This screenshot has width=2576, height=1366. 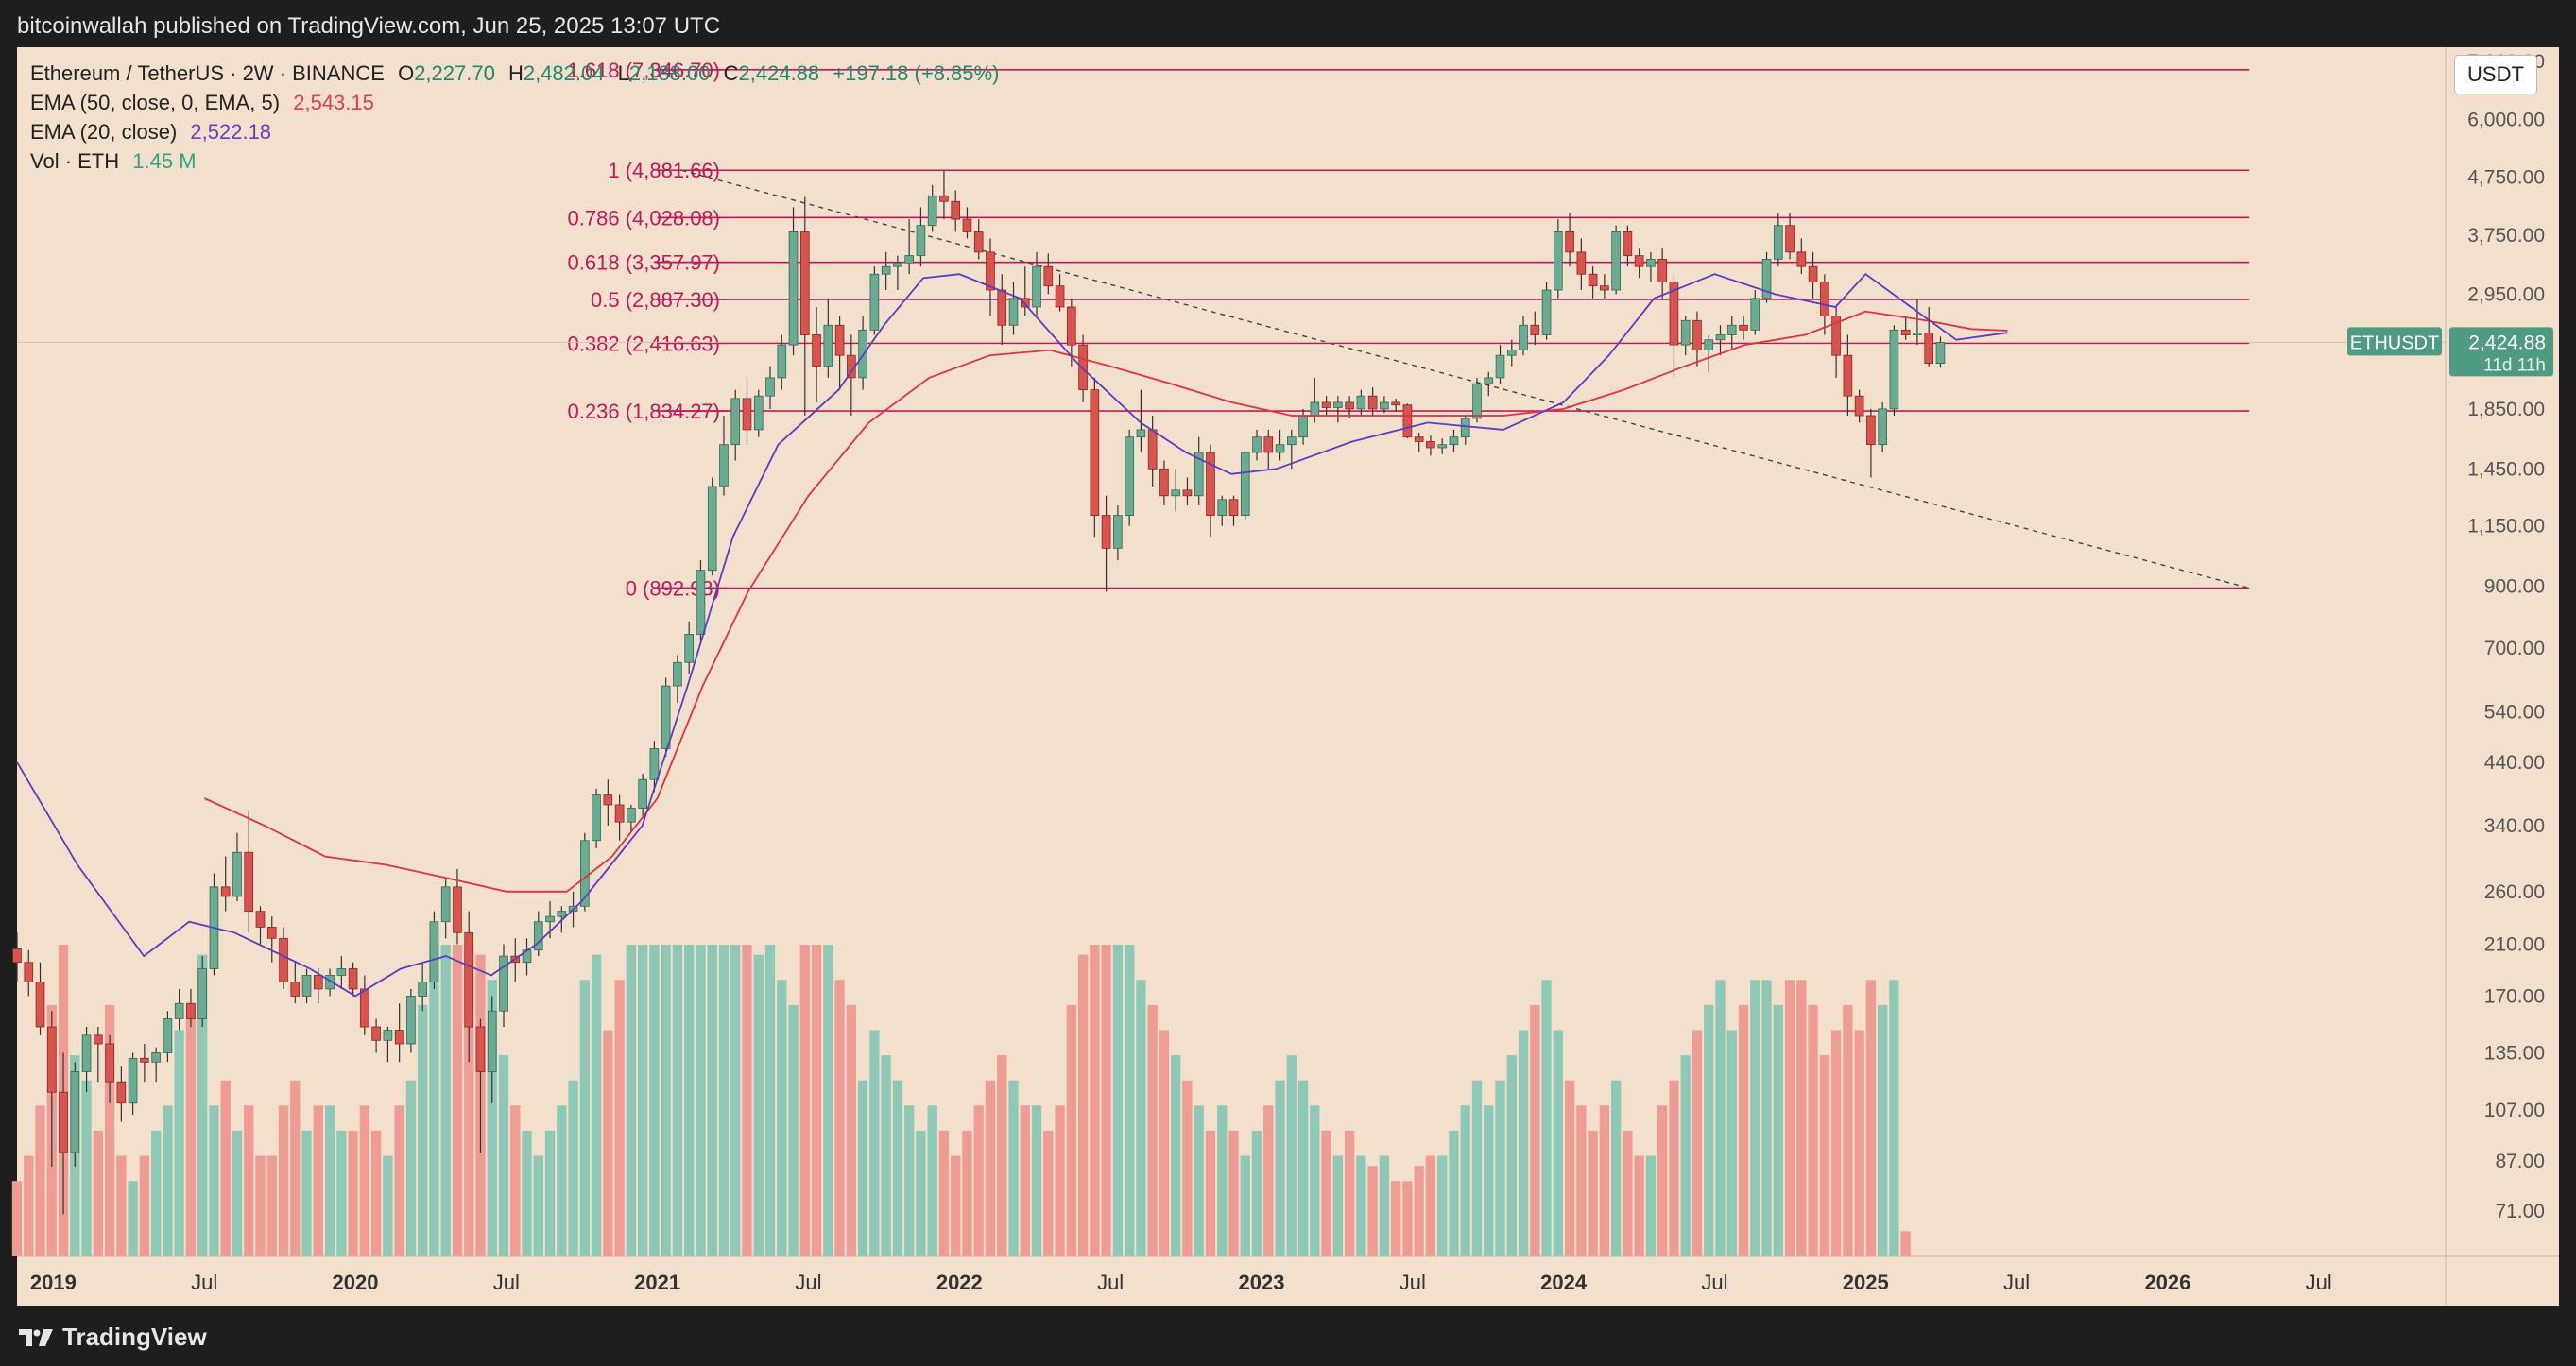 I want to click on ema20-row: EMA (20, close) 2,522.18, so click(x=514, y=131).